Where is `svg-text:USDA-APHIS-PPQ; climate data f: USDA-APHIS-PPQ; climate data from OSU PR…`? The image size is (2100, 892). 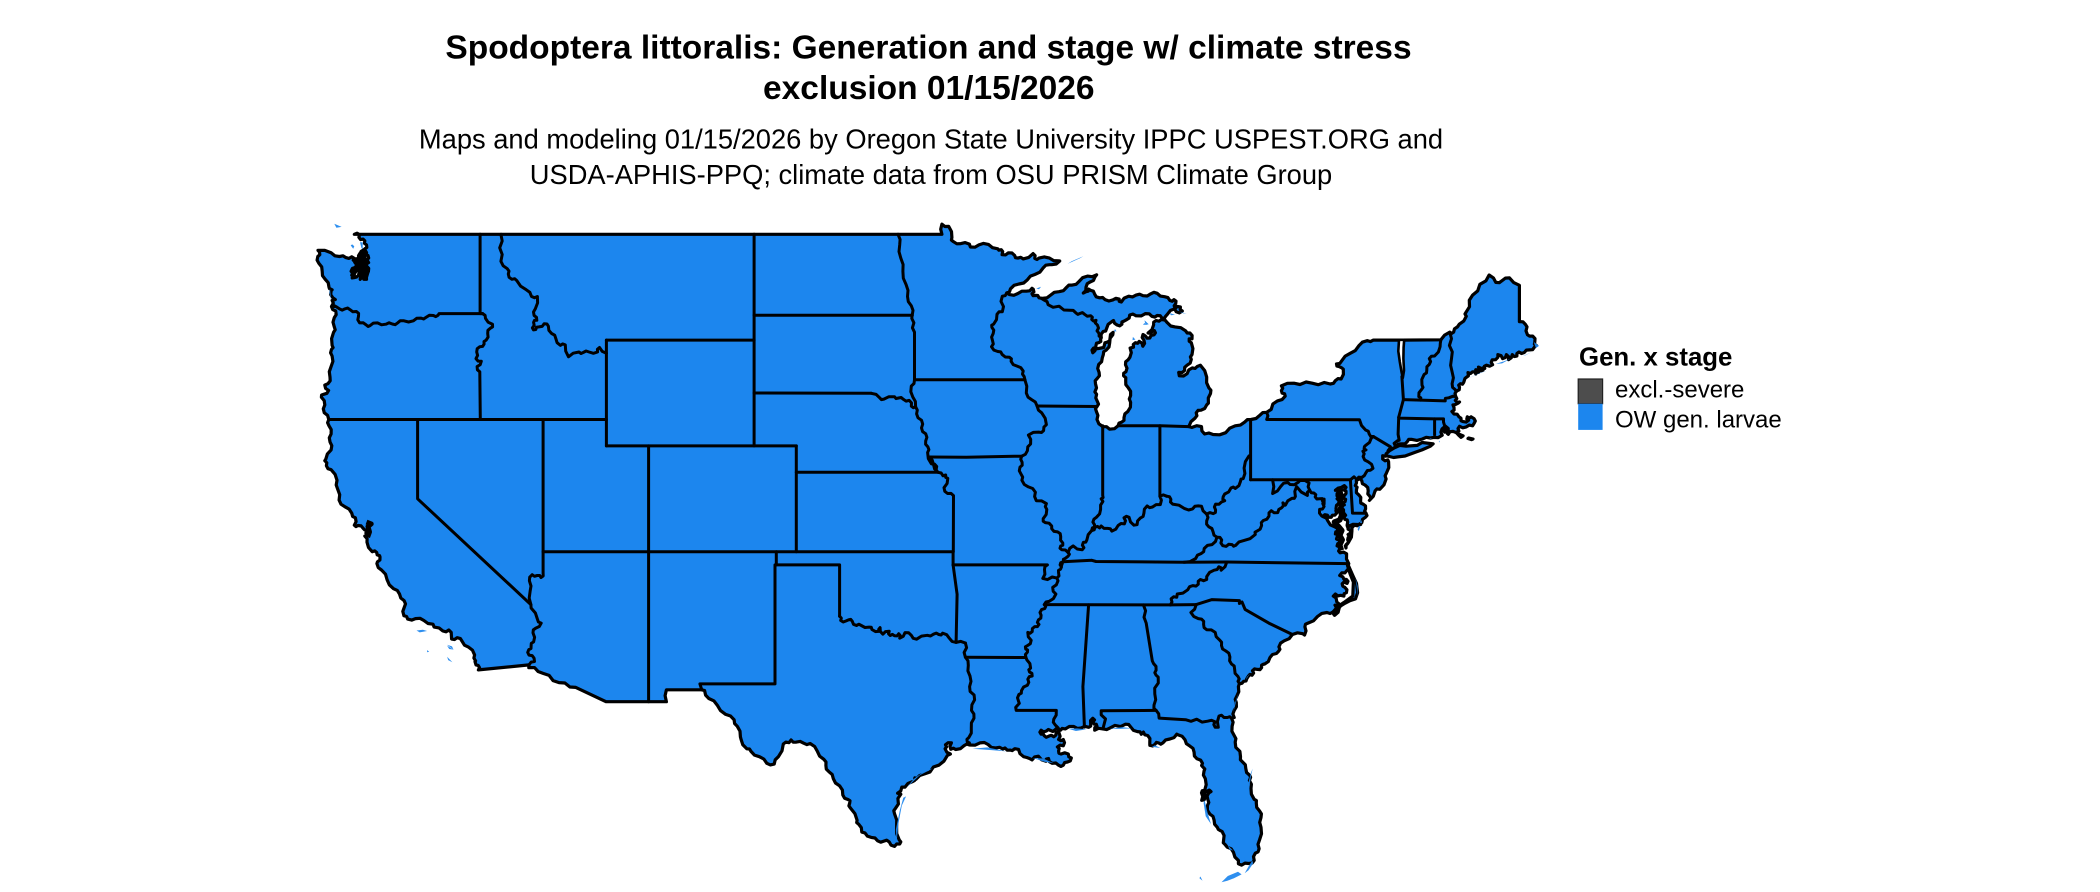
svg-text:USDA-APHIS-PPQ; climate data f: USDA-APHIS-PPQ; climate data from OSU PR… is located at coordinates (931, 174).